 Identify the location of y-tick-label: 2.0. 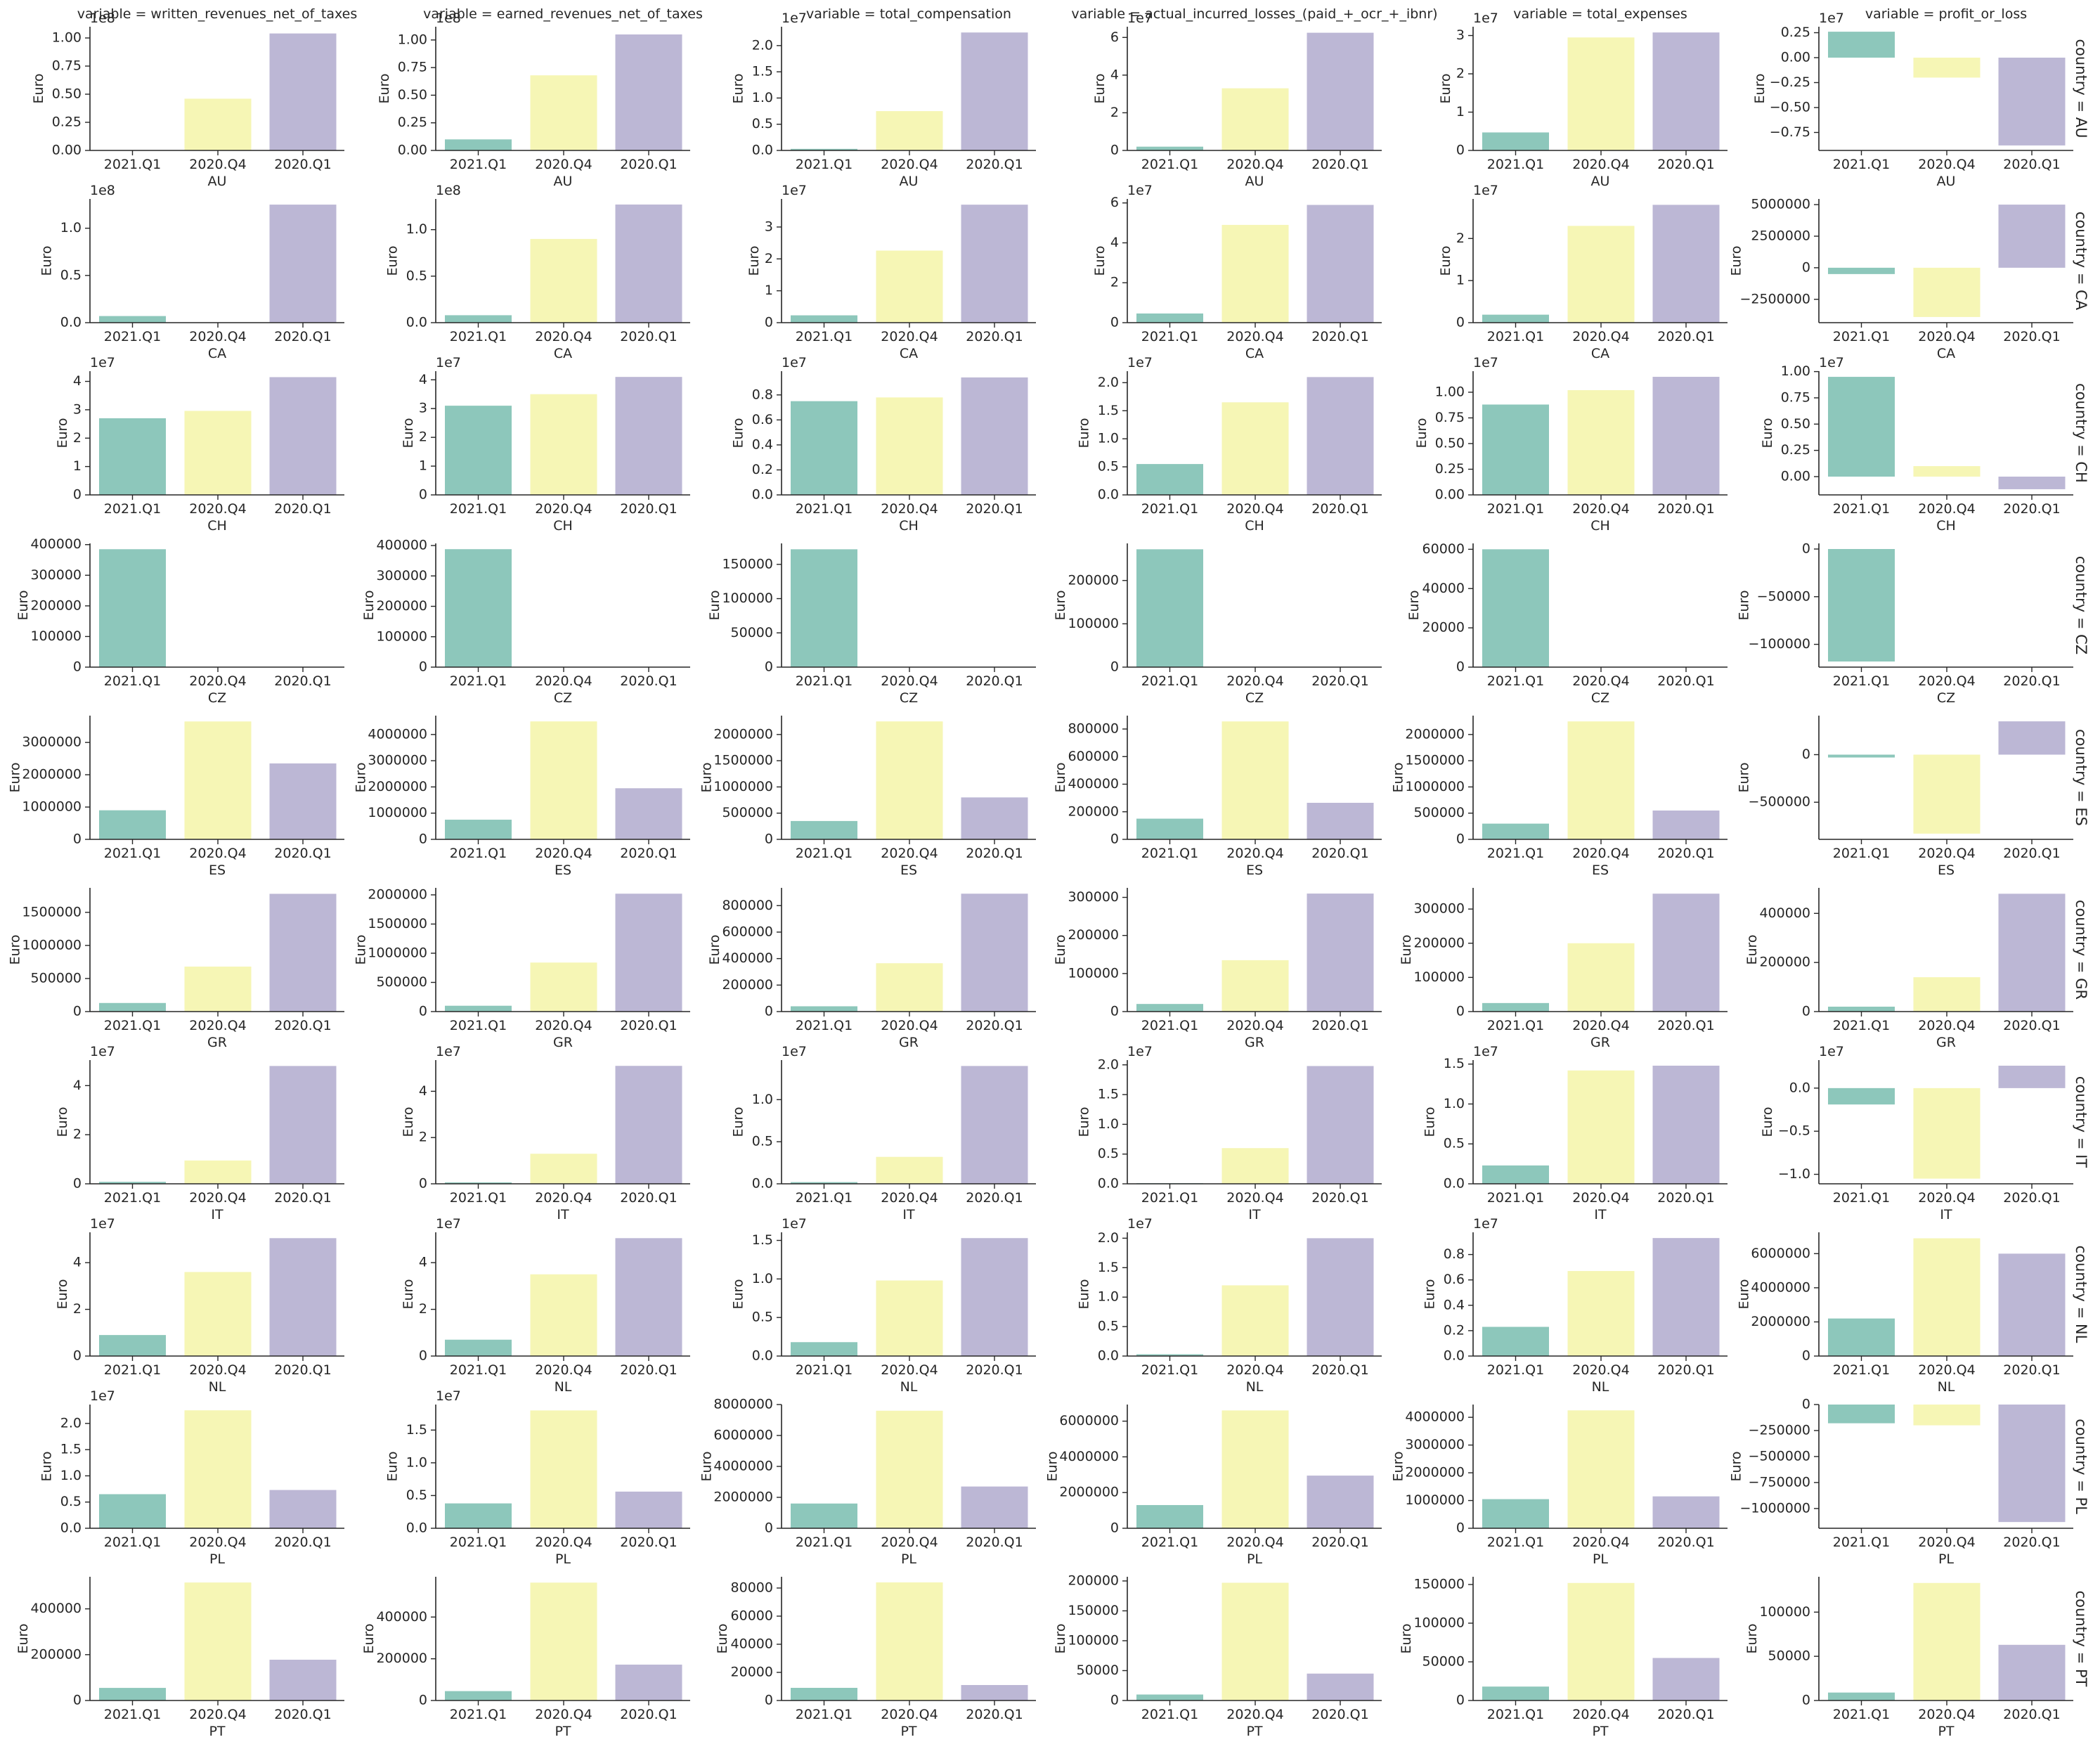
(1108, 382).